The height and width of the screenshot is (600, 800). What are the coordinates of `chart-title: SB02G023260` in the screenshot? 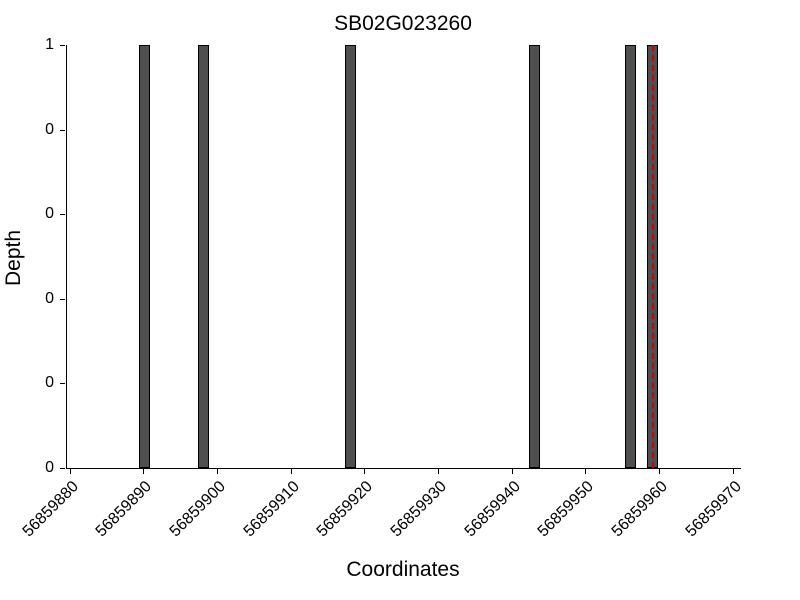 It's located at (403, 23).